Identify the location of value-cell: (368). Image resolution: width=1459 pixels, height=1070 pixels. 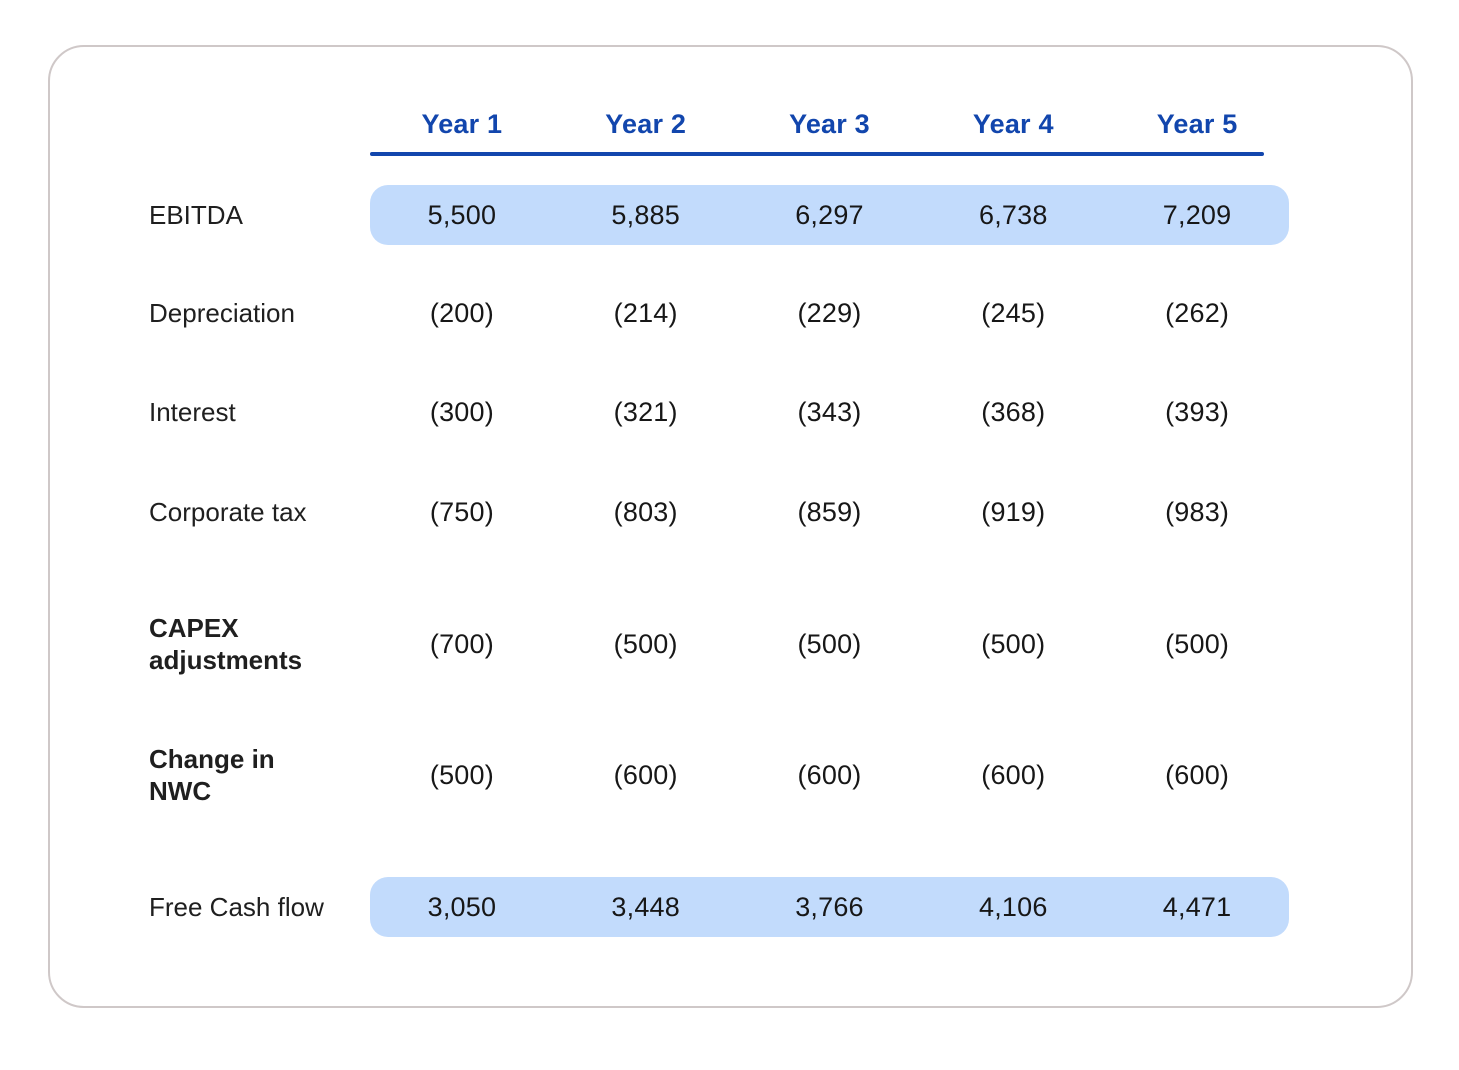
(1013, 411).